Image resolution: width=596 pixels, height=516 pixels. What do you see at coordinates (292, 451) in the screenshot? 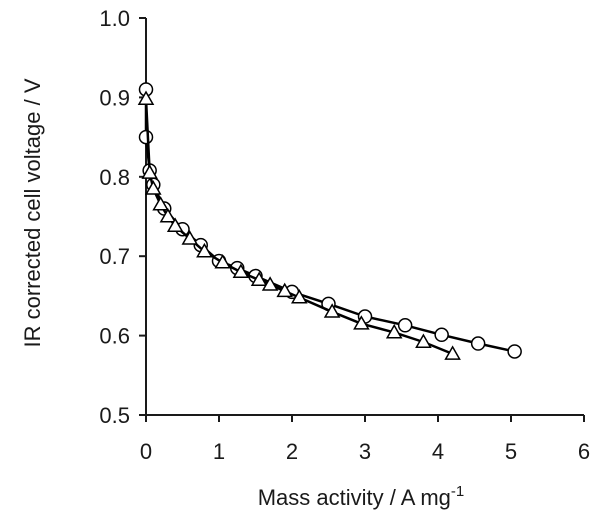
I see `x-tick-label: 2` at bounding box center [292, 451].